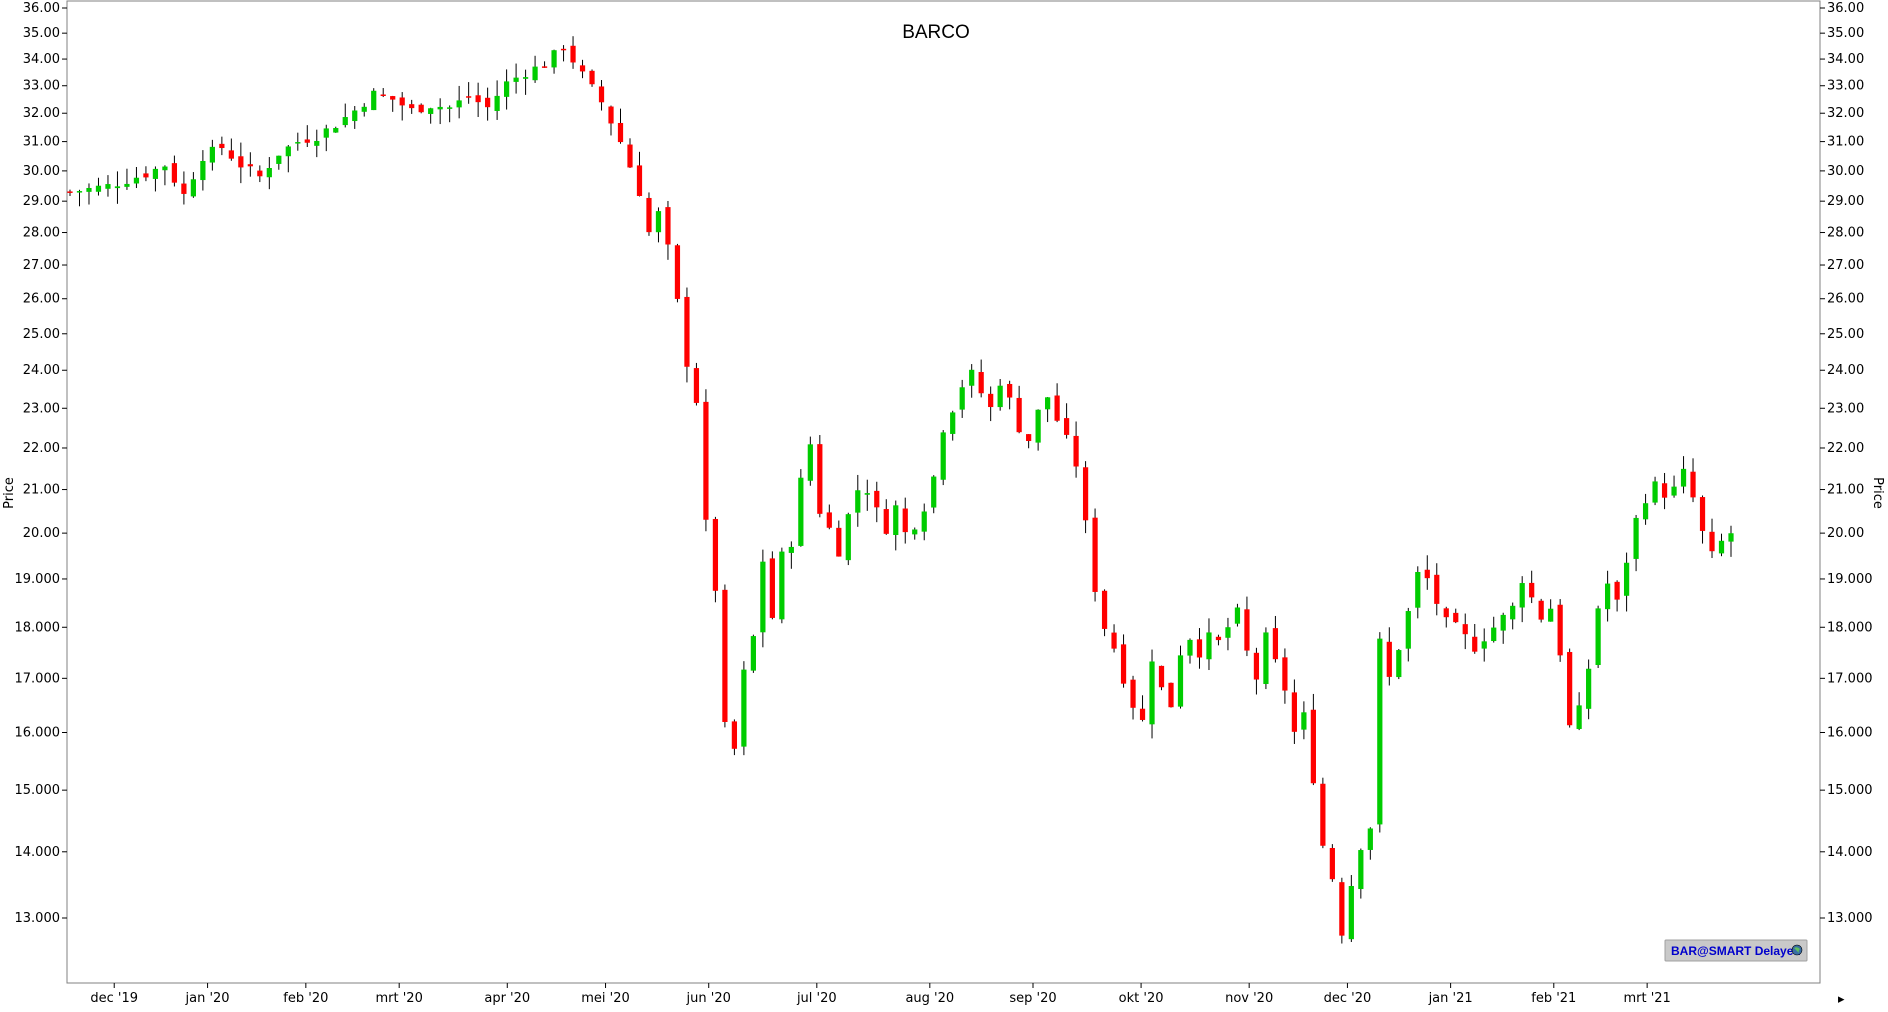 Image resolution: width=1888 pixels, height=1012 pixels. What do you see at coordinates (1845, 490) in the screenshot?
I see `y-tick-label-right: 21.00` at bounding box center [1845, 490].